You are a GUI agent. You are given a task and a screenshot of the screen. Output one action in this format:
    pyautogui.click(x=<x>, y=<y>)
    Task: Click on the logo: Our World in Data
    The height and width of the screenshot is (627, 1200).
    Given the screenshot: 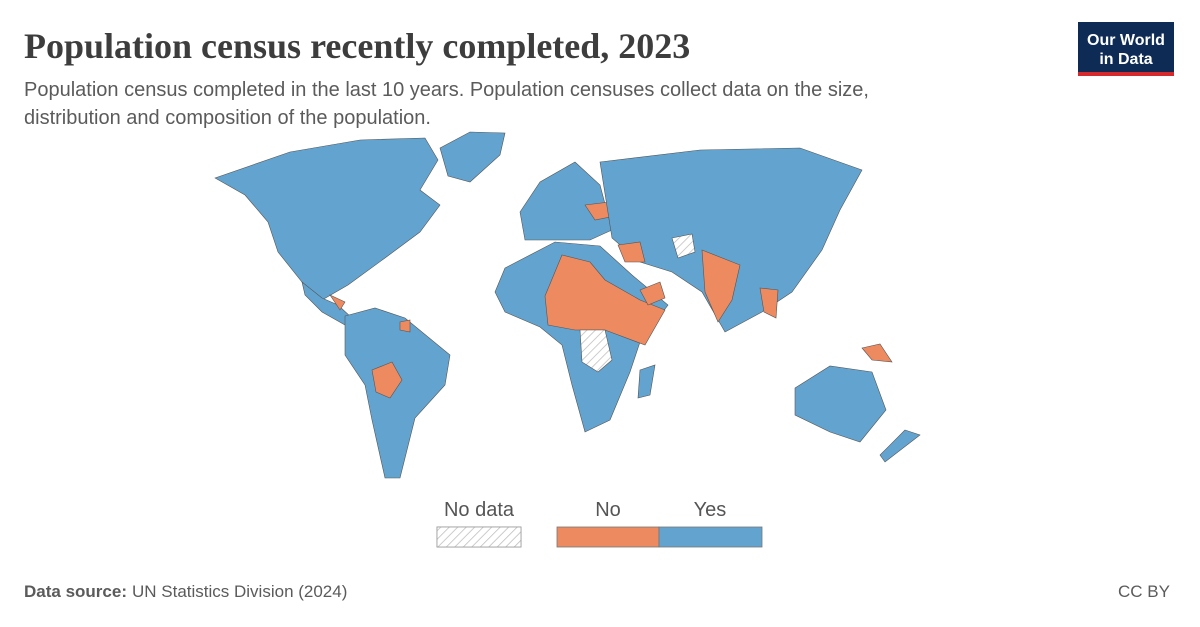 What is the action you would take?
    pyautogui.click(x=1126, y=49)
    